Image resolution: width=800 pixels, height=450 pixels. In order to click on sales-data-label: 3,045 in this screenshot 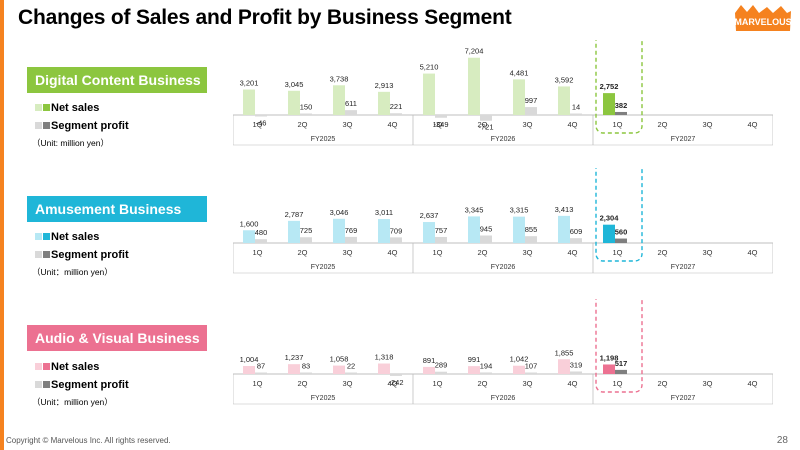, I will do `click(294, 84)`.